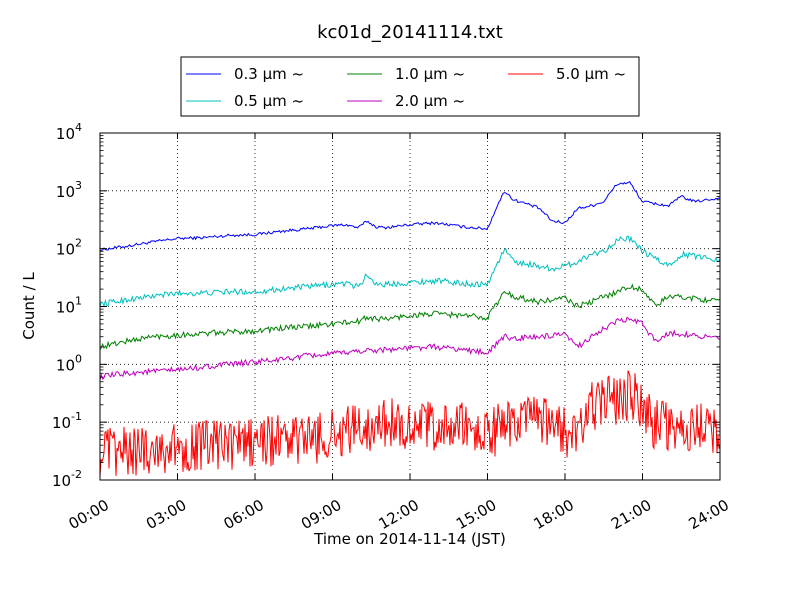 This screenshot has height=600, width=800. I want to click on y-tick-label: 10³, so click(69, 190).